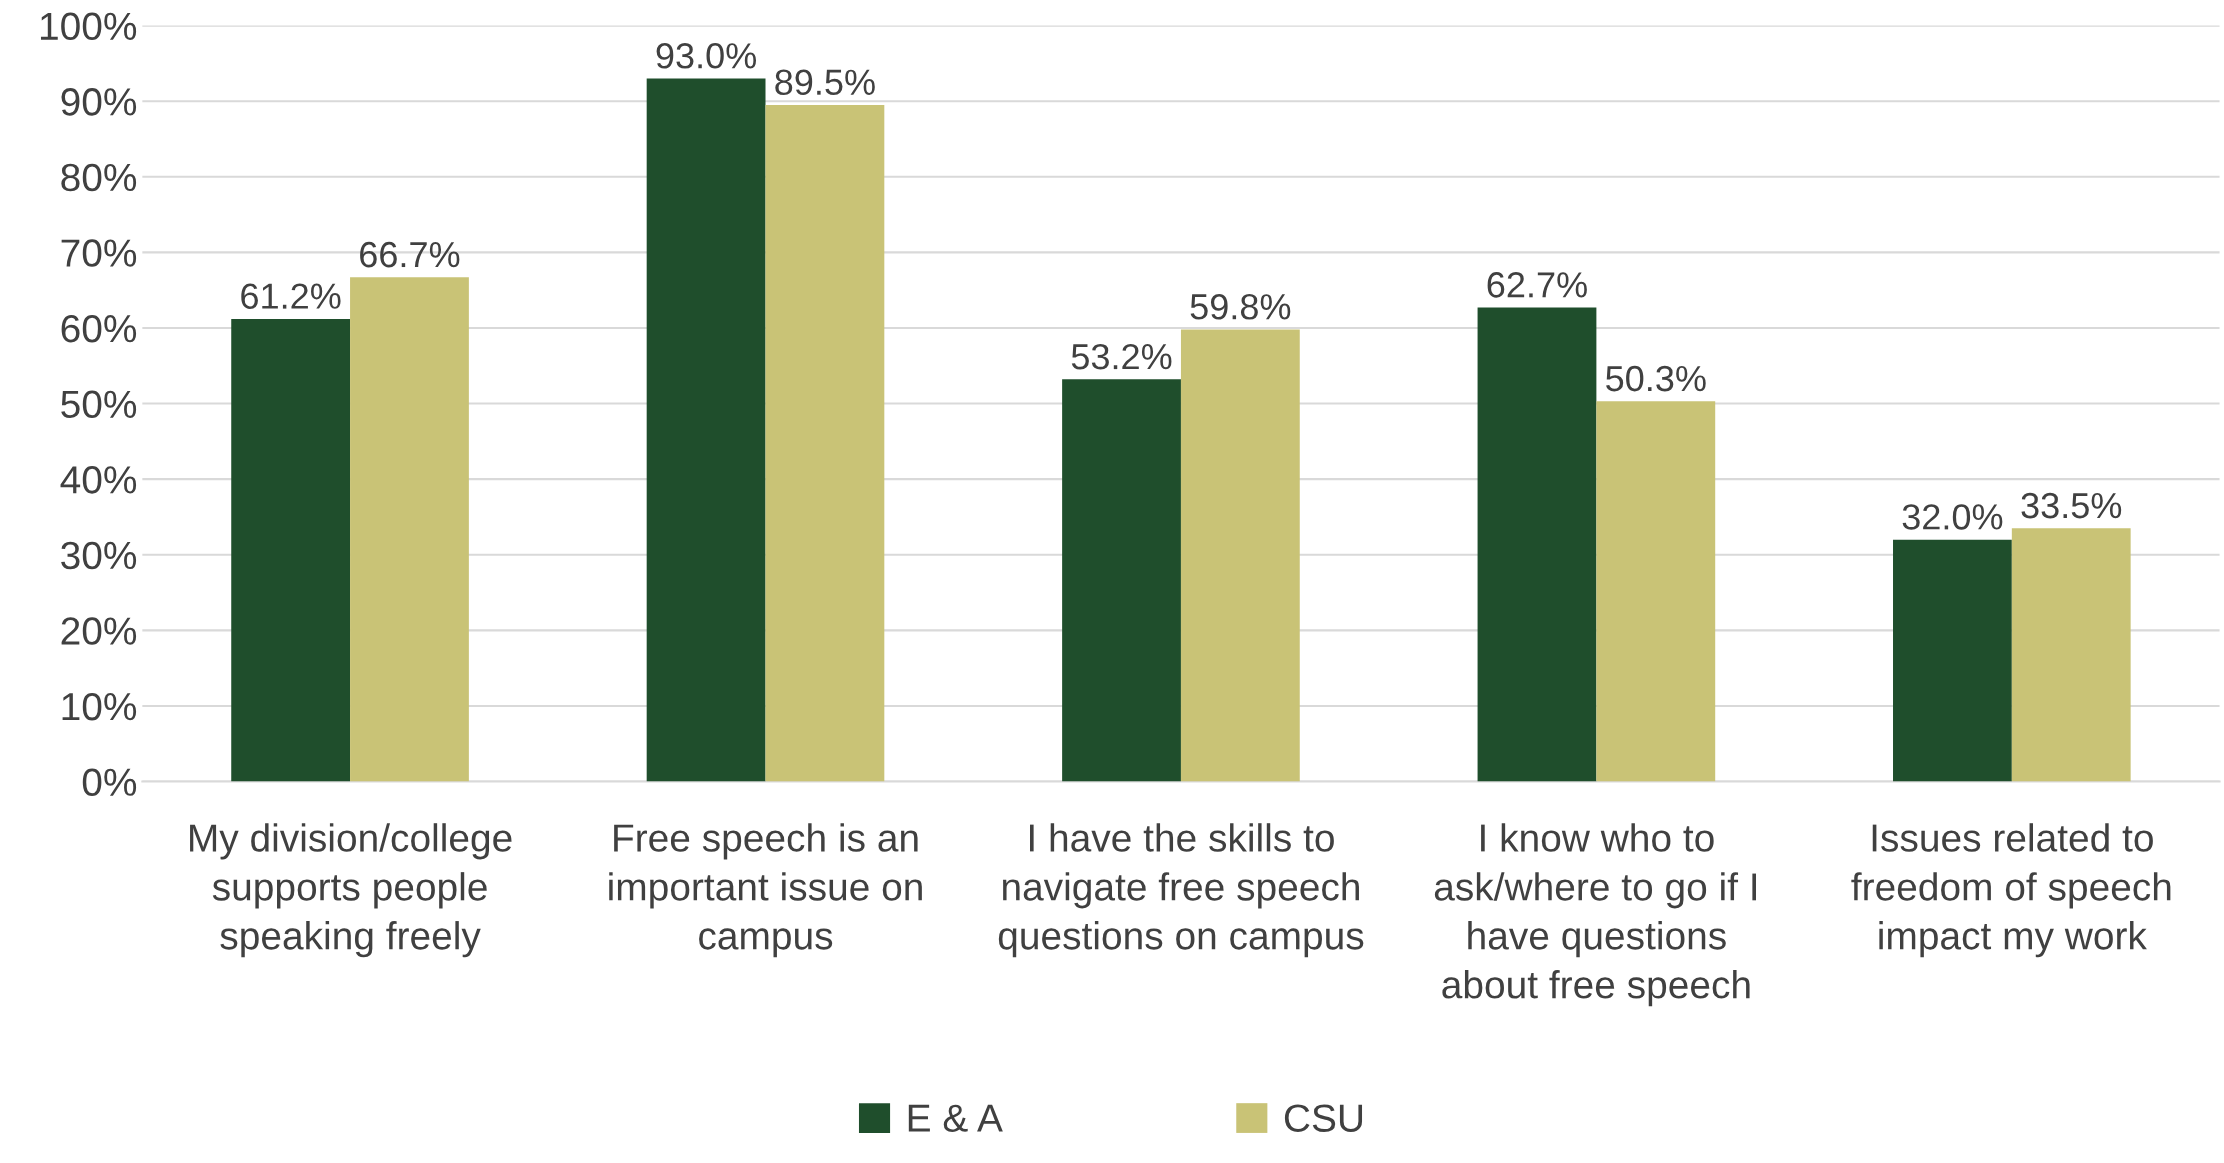 The image size is (2224, 1163). Describe the element at coordinates (99, 555) in the screenshot. I see `y-tick-label: 30%` at that location.